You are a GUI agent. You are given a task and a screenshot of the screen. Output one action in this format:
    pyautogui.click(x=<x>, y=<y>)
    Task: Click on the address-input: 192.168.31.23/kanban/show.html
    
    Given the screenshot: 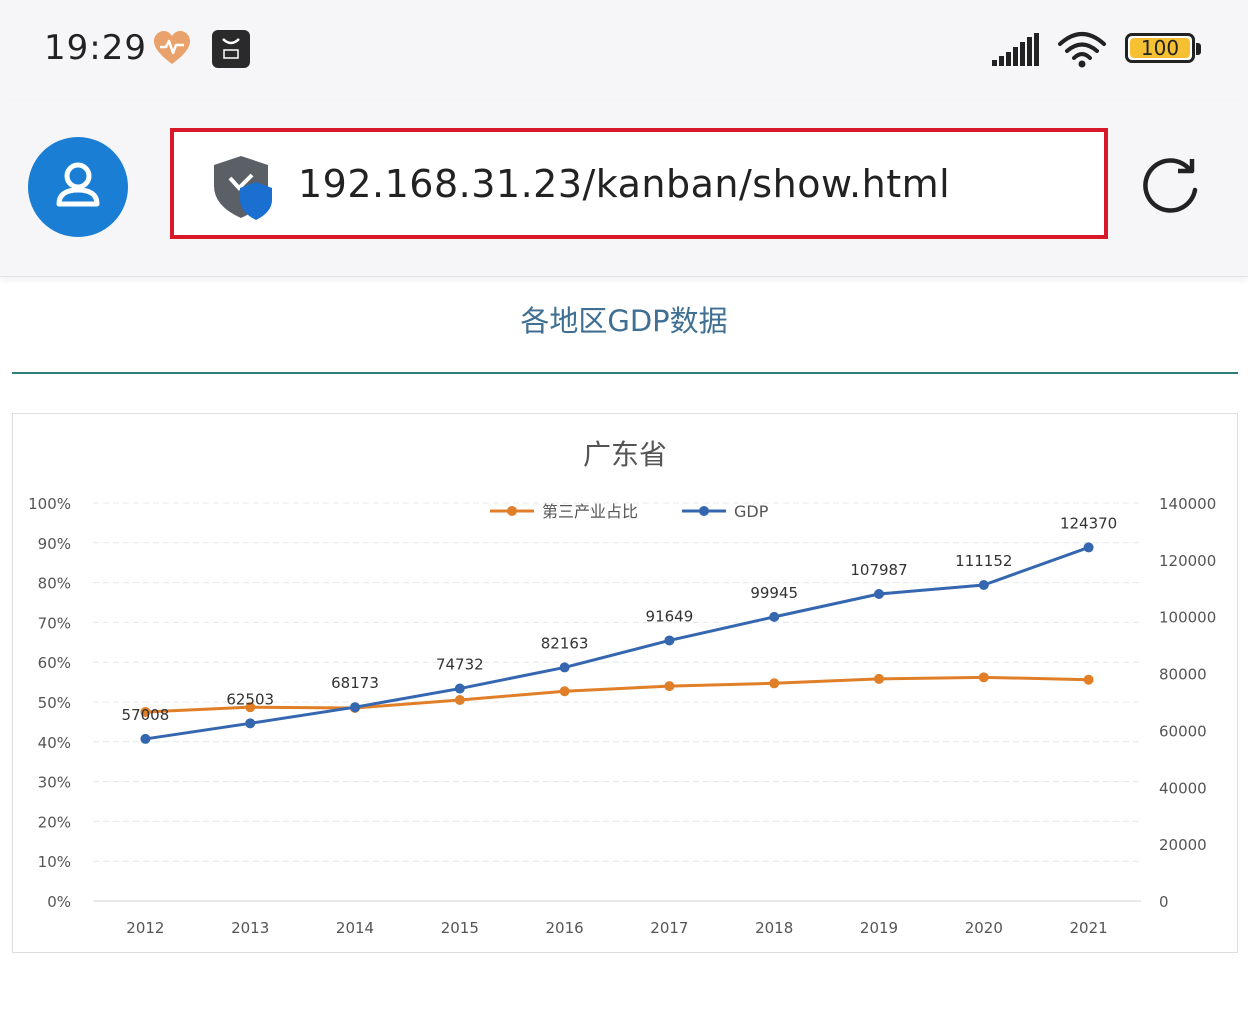 What is the action you would take?
    pyautogui.click(x=639, y=183)
    